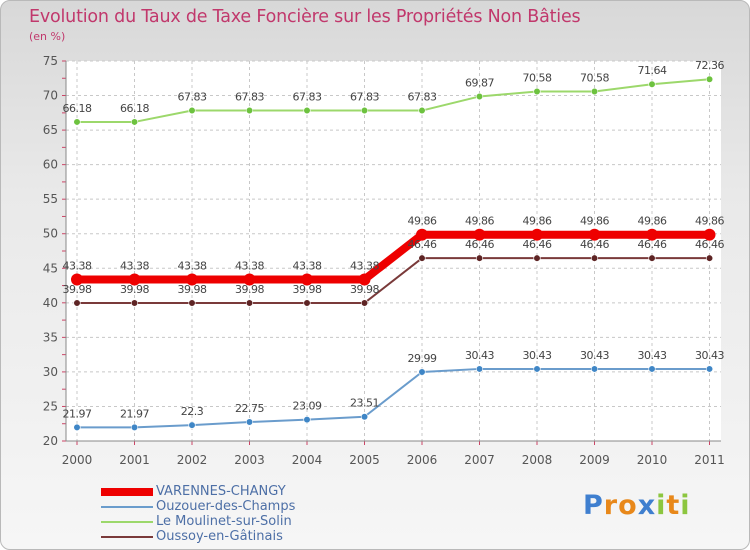 This screenshot has width=750, height=550. I want to click on y-tick-label: 20, so click(50, 441).